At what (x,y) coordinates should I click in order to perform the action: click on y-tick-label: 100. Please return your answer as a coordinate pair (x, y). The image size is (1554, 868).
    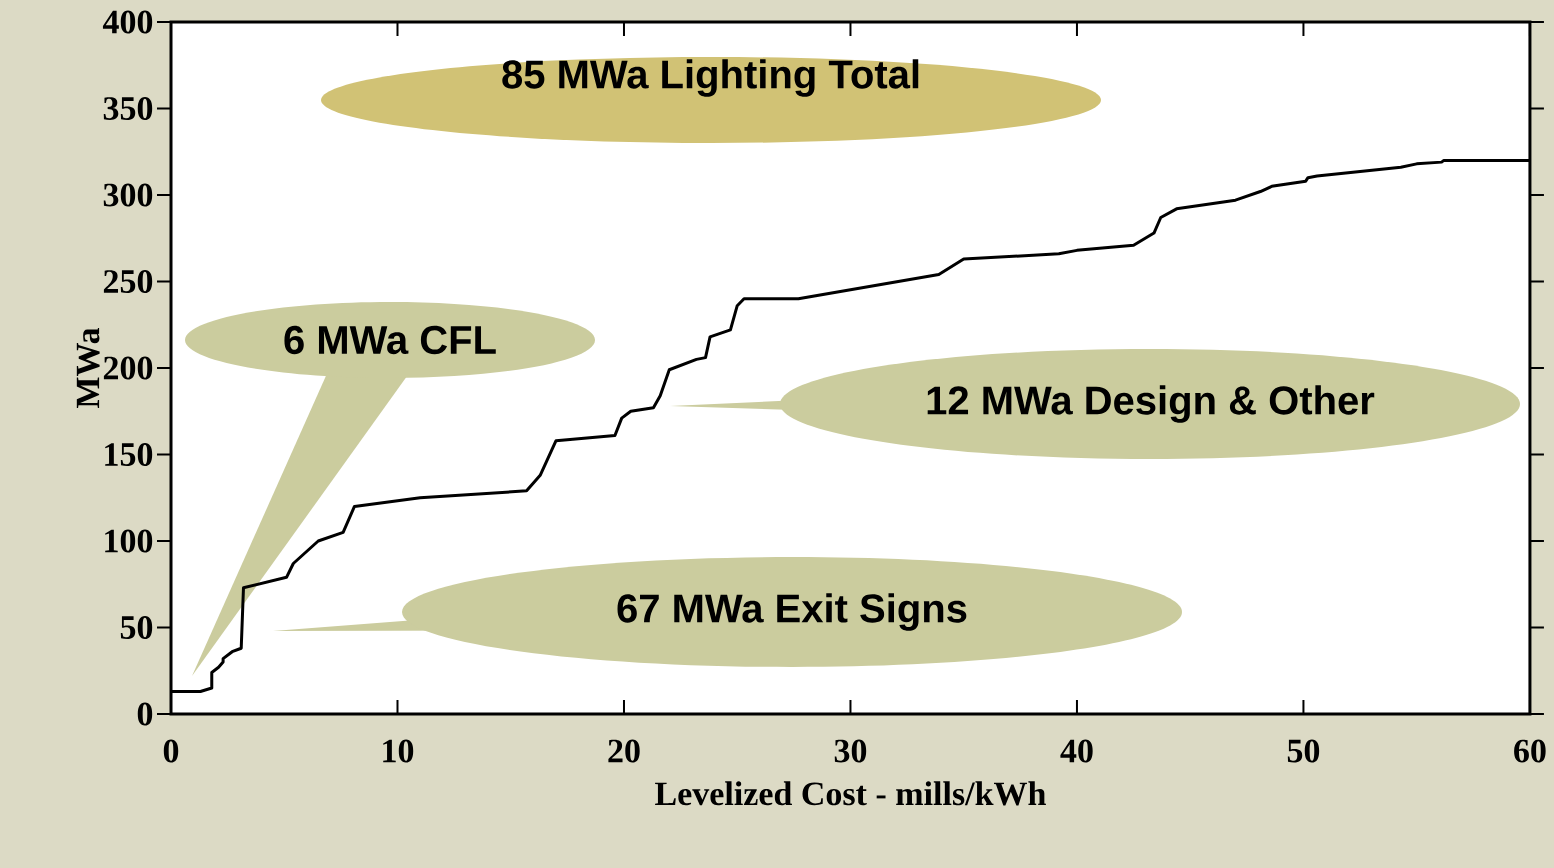
    Looking at the image, I should click on (129, 541).